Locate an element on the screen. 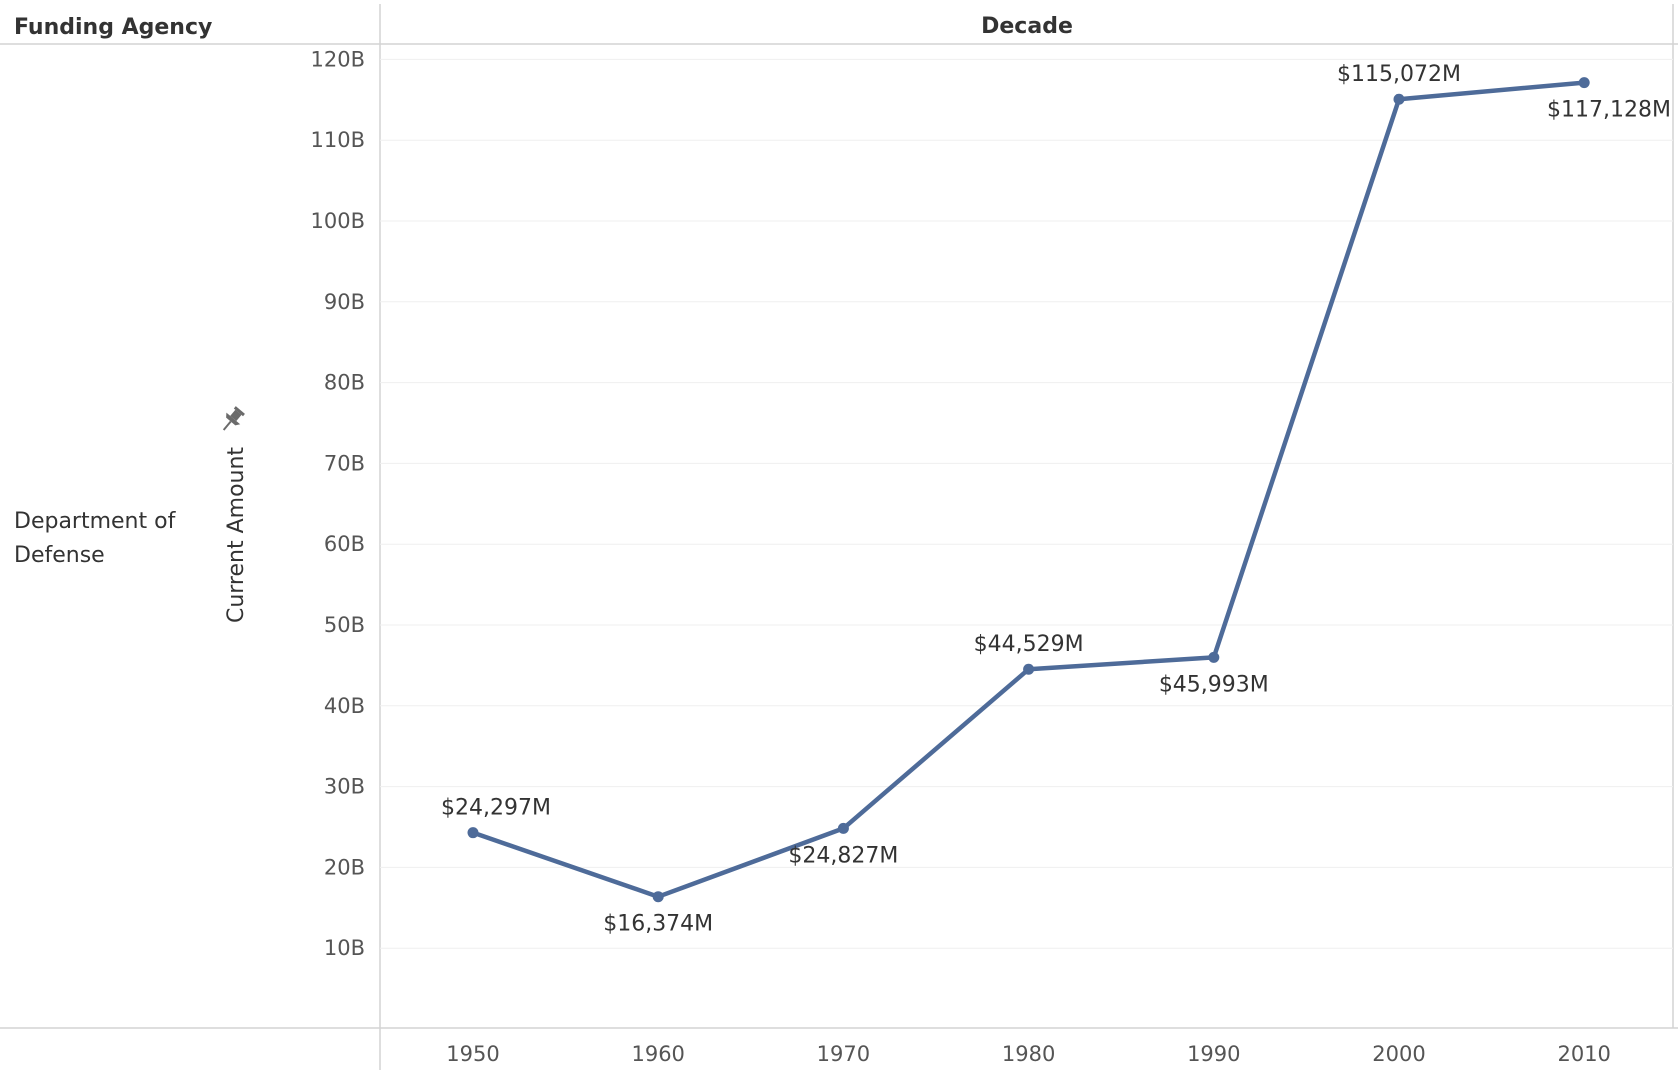 This screenshot has height=1076, width=1678. data-label: $24,827M is located at coordinates (843, 855).